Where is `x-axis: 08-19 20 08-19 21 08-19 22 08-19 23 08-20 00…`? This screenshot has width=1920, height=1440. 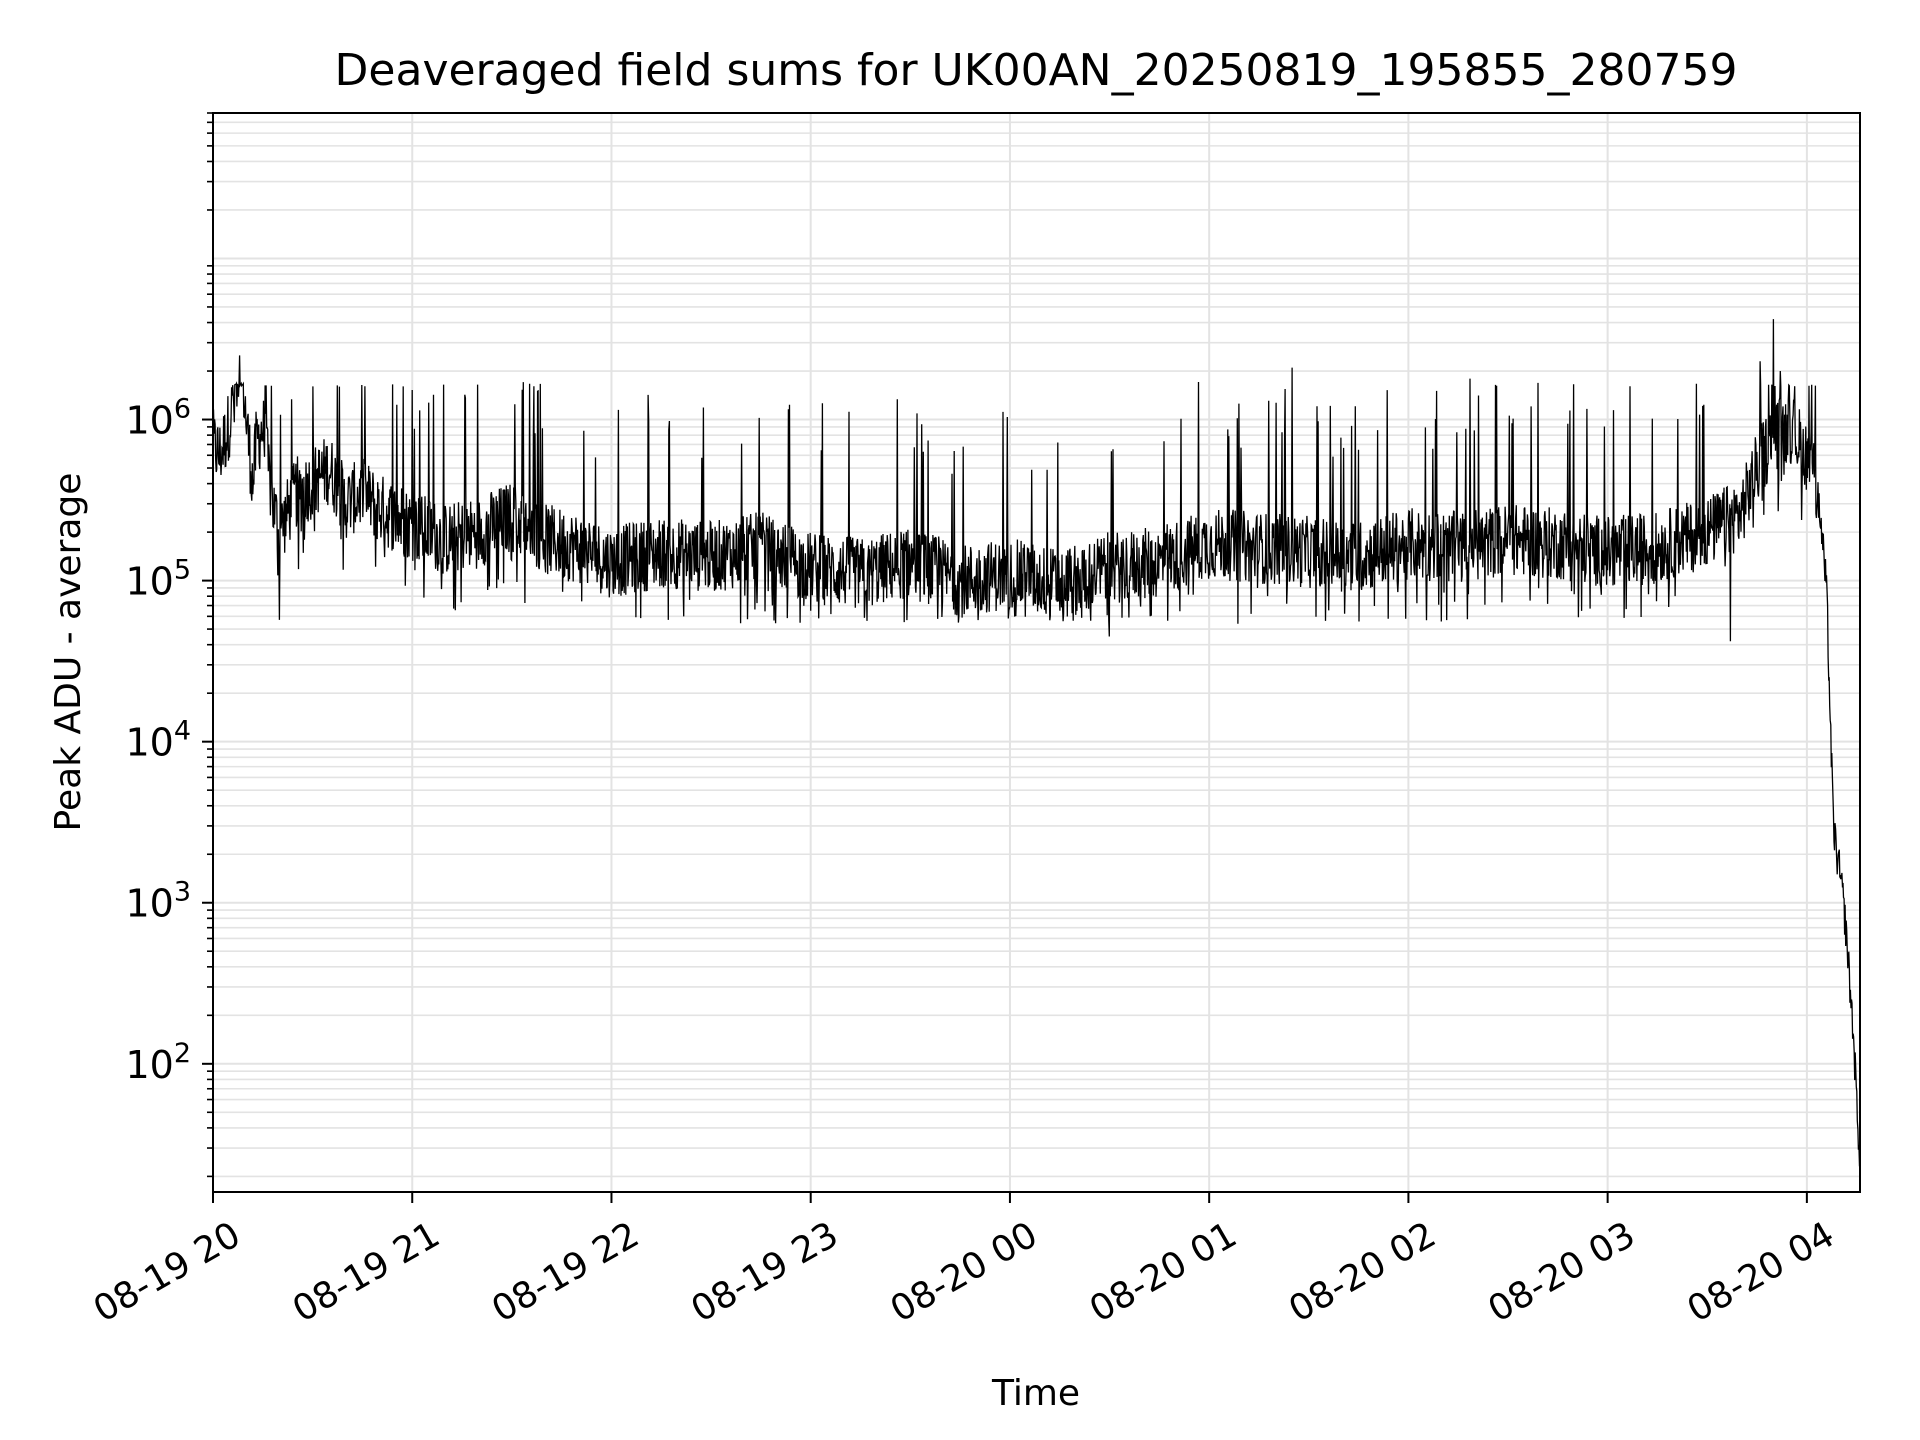
x-axis: 08-19 20 08-19 21 08-19 22 08-19 23 08-20 00… is located at coordinates (964, 1261).